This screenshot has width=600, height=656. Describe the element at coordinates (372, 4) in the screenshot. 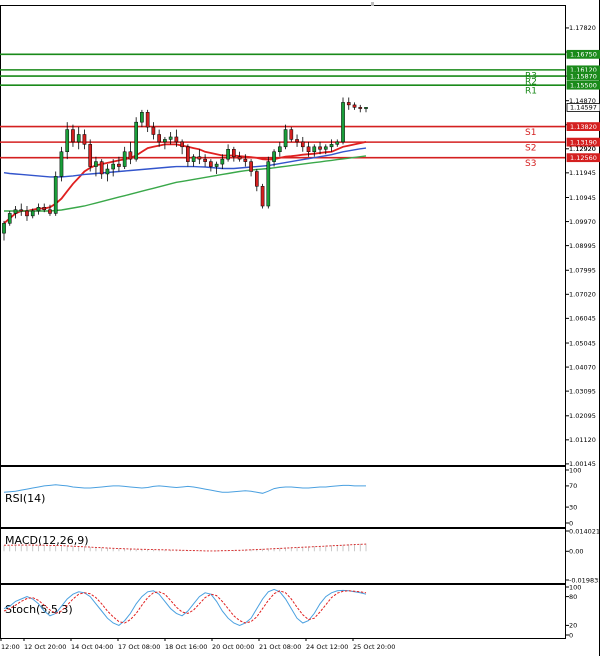

I see `scroll-marker` at that location.